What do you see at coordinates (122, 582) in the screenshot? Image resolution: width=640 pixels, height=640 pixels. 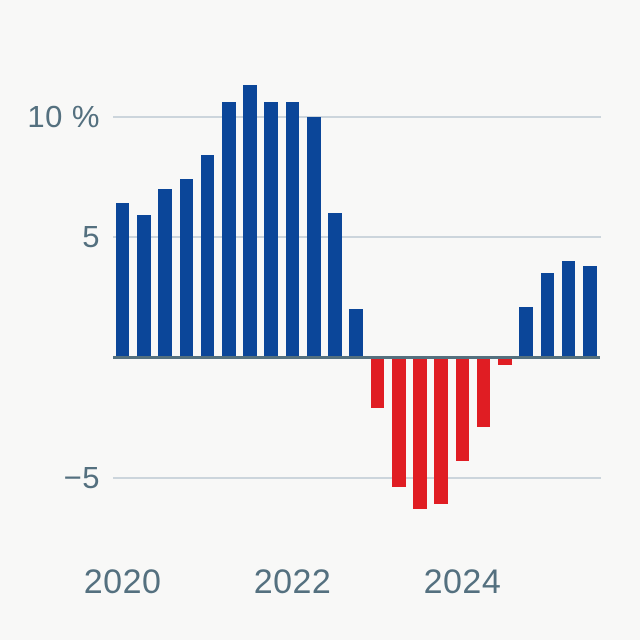 I see `x-axis-tick-label: 2020` at bounding box center [122, 582].